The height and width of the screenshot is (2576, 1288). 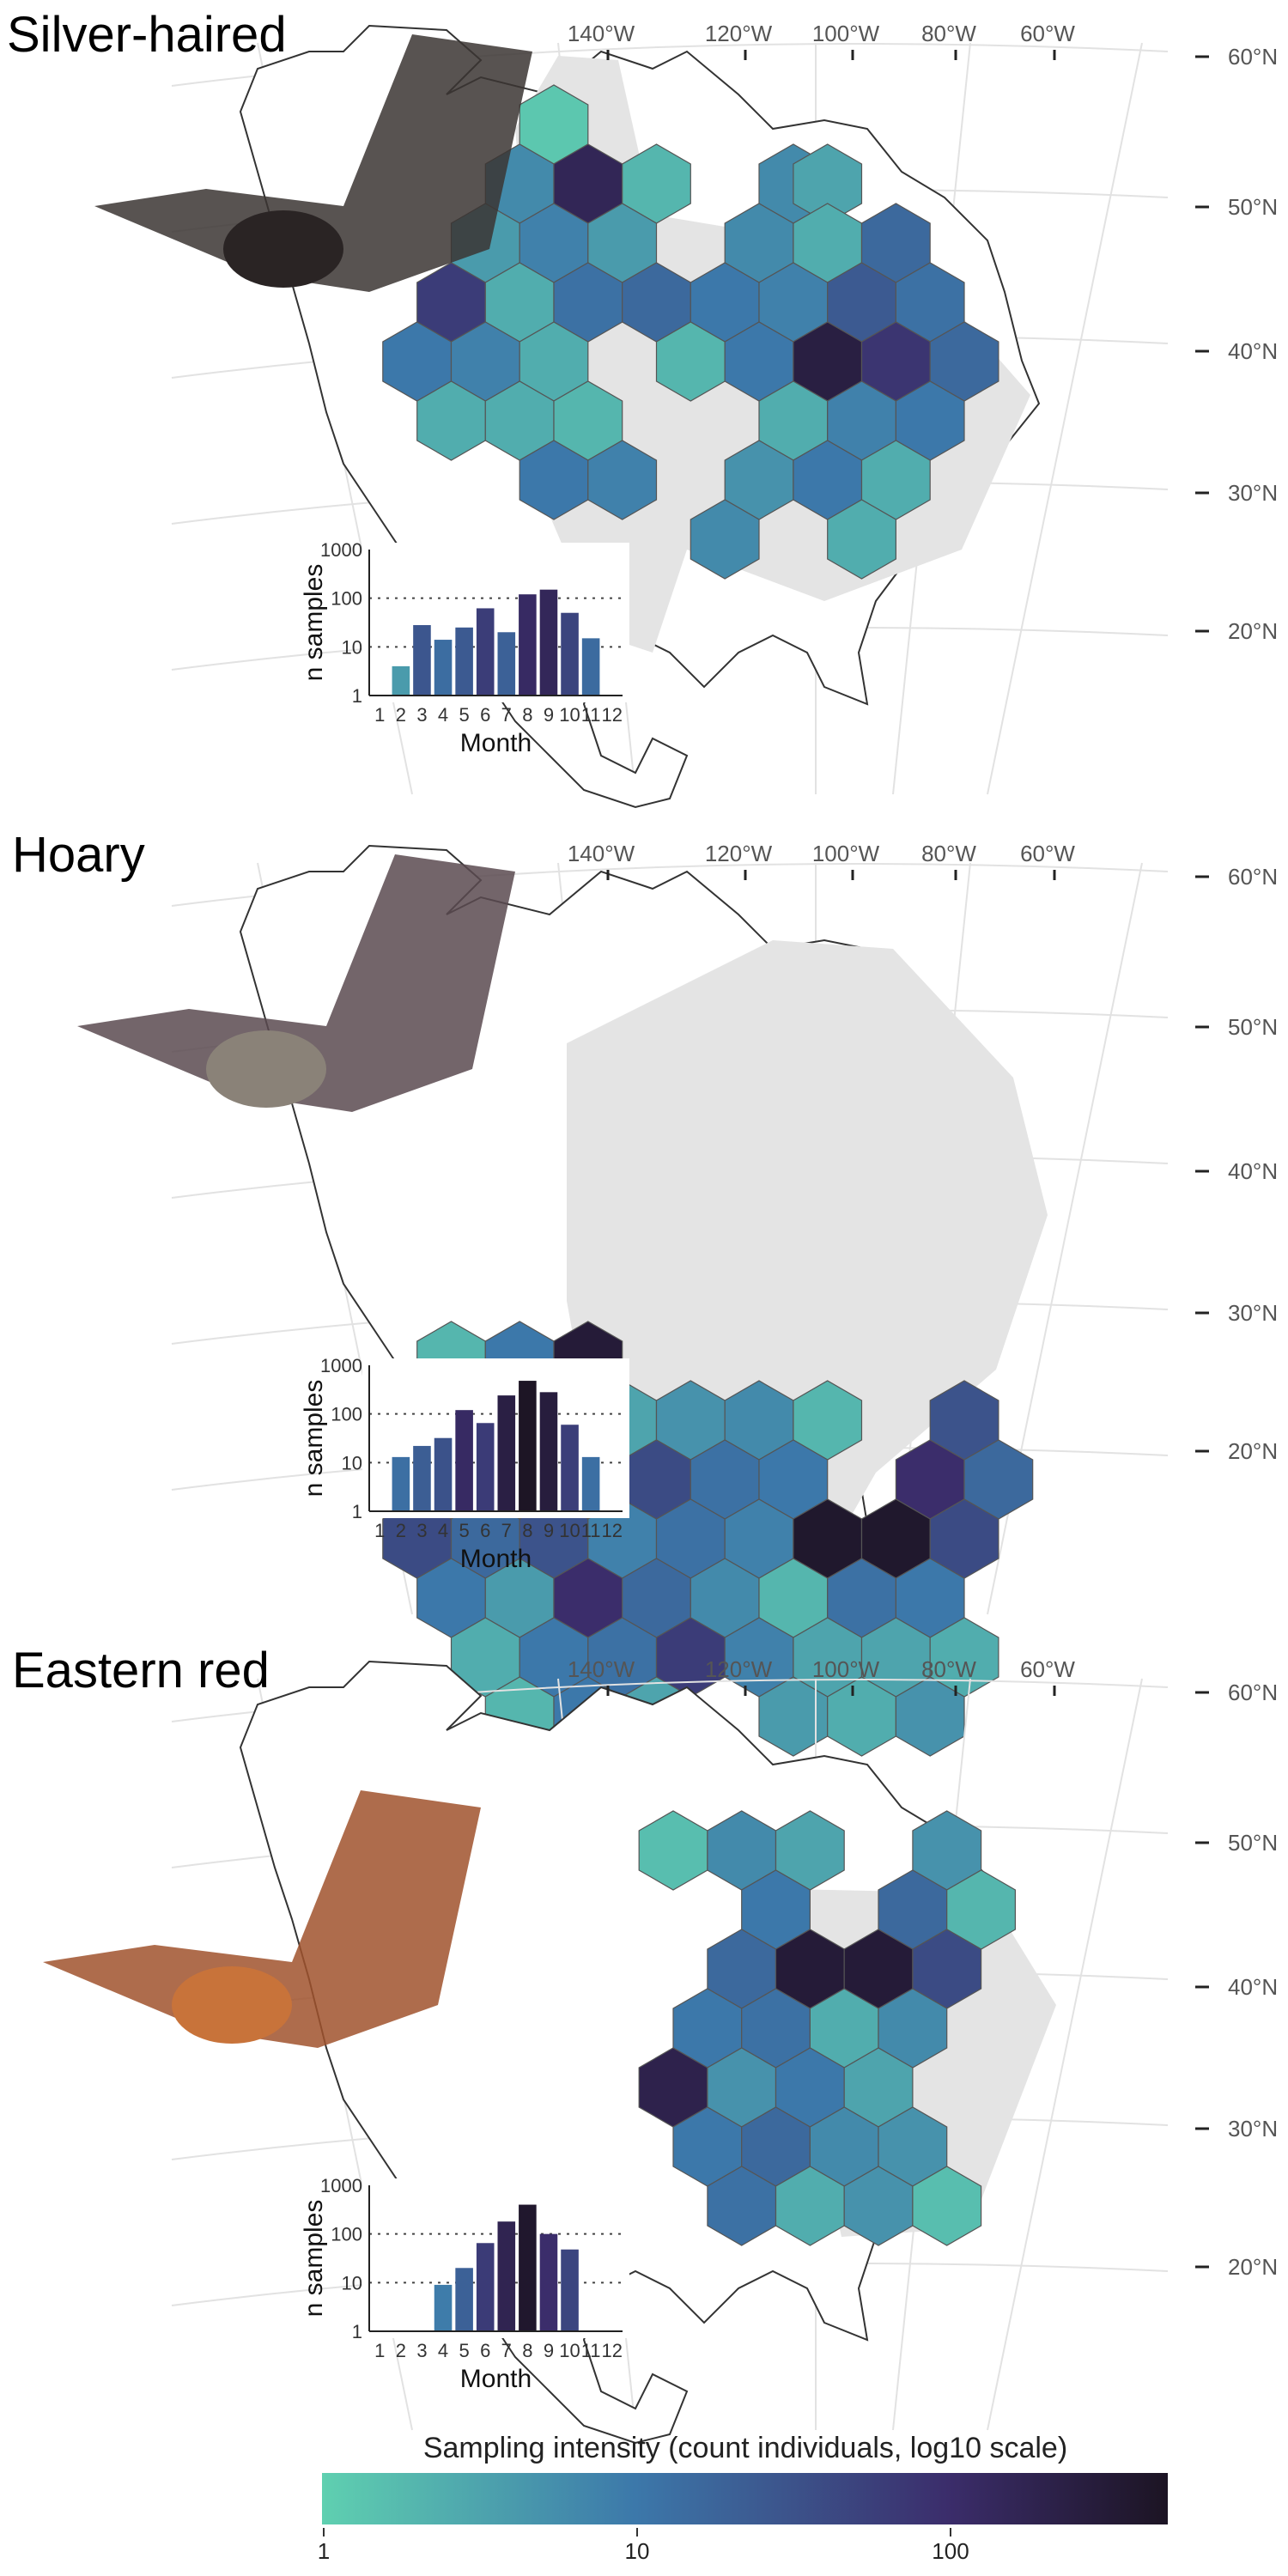 I want to click on colorbar-tick-label: 10, so click(x=638, y=2551).